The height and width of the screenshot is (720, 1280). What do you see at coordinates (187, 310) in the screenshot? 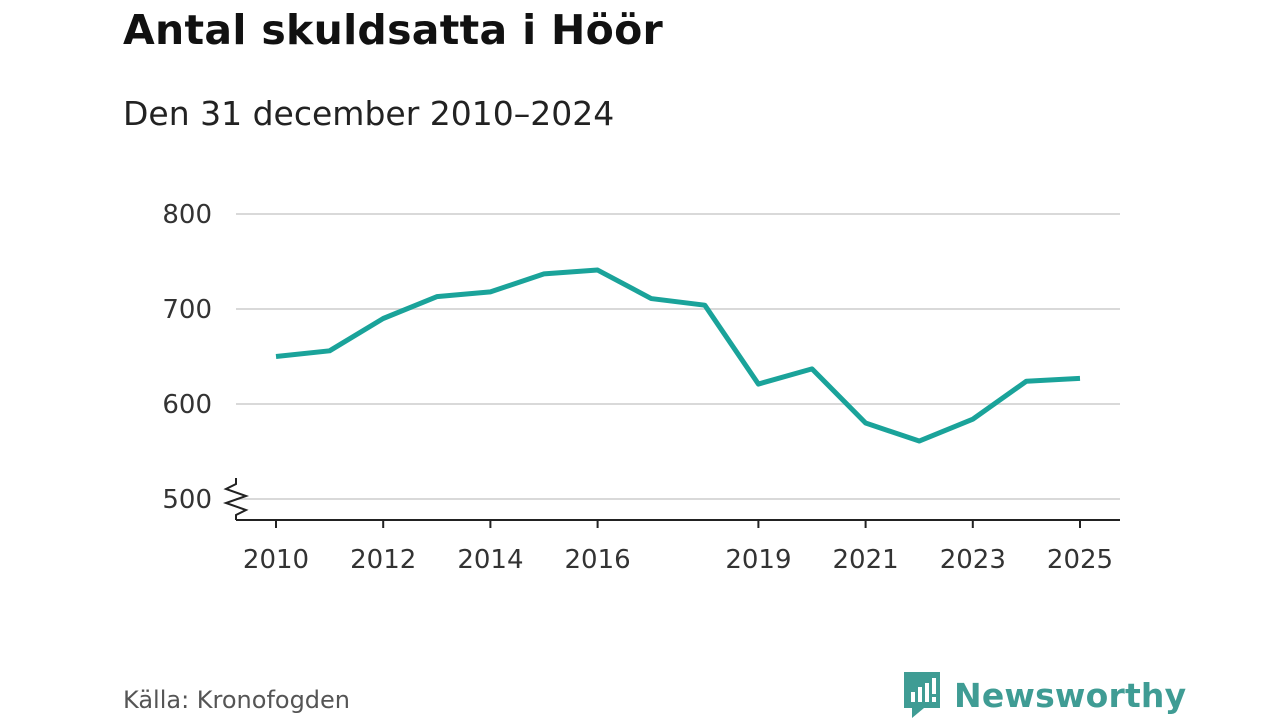
I see `y-tick-label-700: 700` at bounding box center [187, 310].